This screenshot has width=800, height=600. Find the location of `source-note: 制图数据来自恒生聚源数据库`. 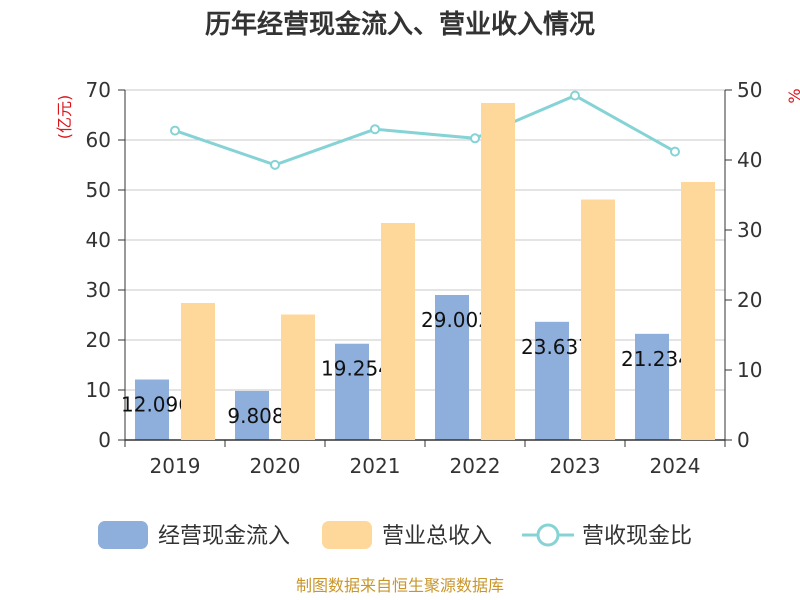

source-note: 制图数据来自恒生聚源数据库 is located at coordinates (400, 585).